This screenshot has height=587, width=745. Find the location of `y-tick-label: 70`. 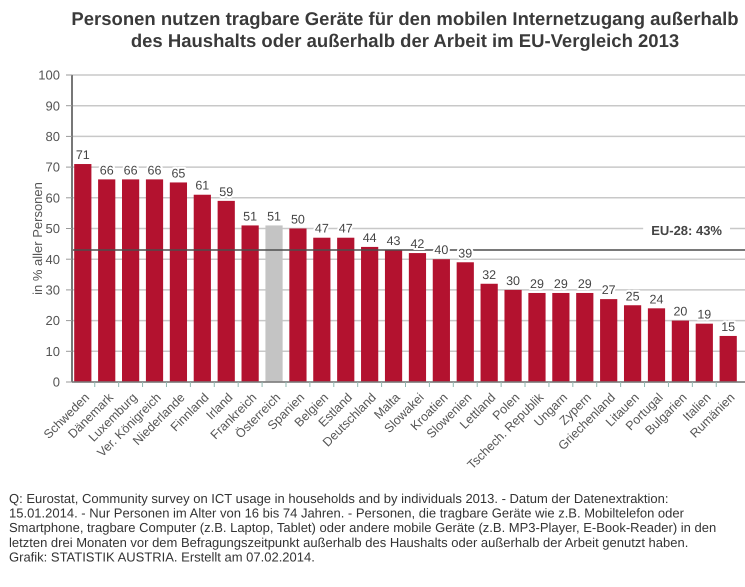

y-tick-label: 70 is located at coordinates (53, 167).